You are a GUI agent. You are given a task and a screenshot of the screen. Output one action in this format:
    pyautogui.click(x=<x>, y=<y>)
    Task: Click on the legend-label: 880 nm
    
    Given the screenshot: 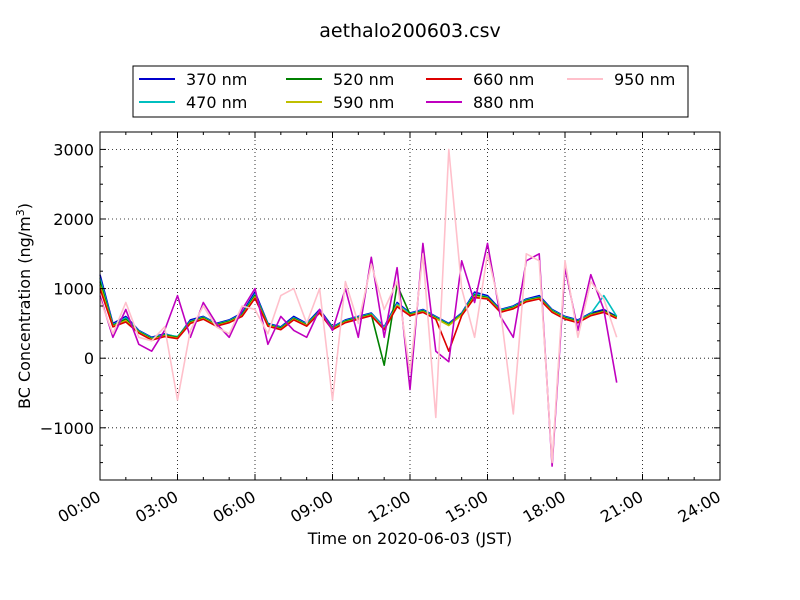 What is the action you would take?
    pyautogui.click(x=503, y=102)
    